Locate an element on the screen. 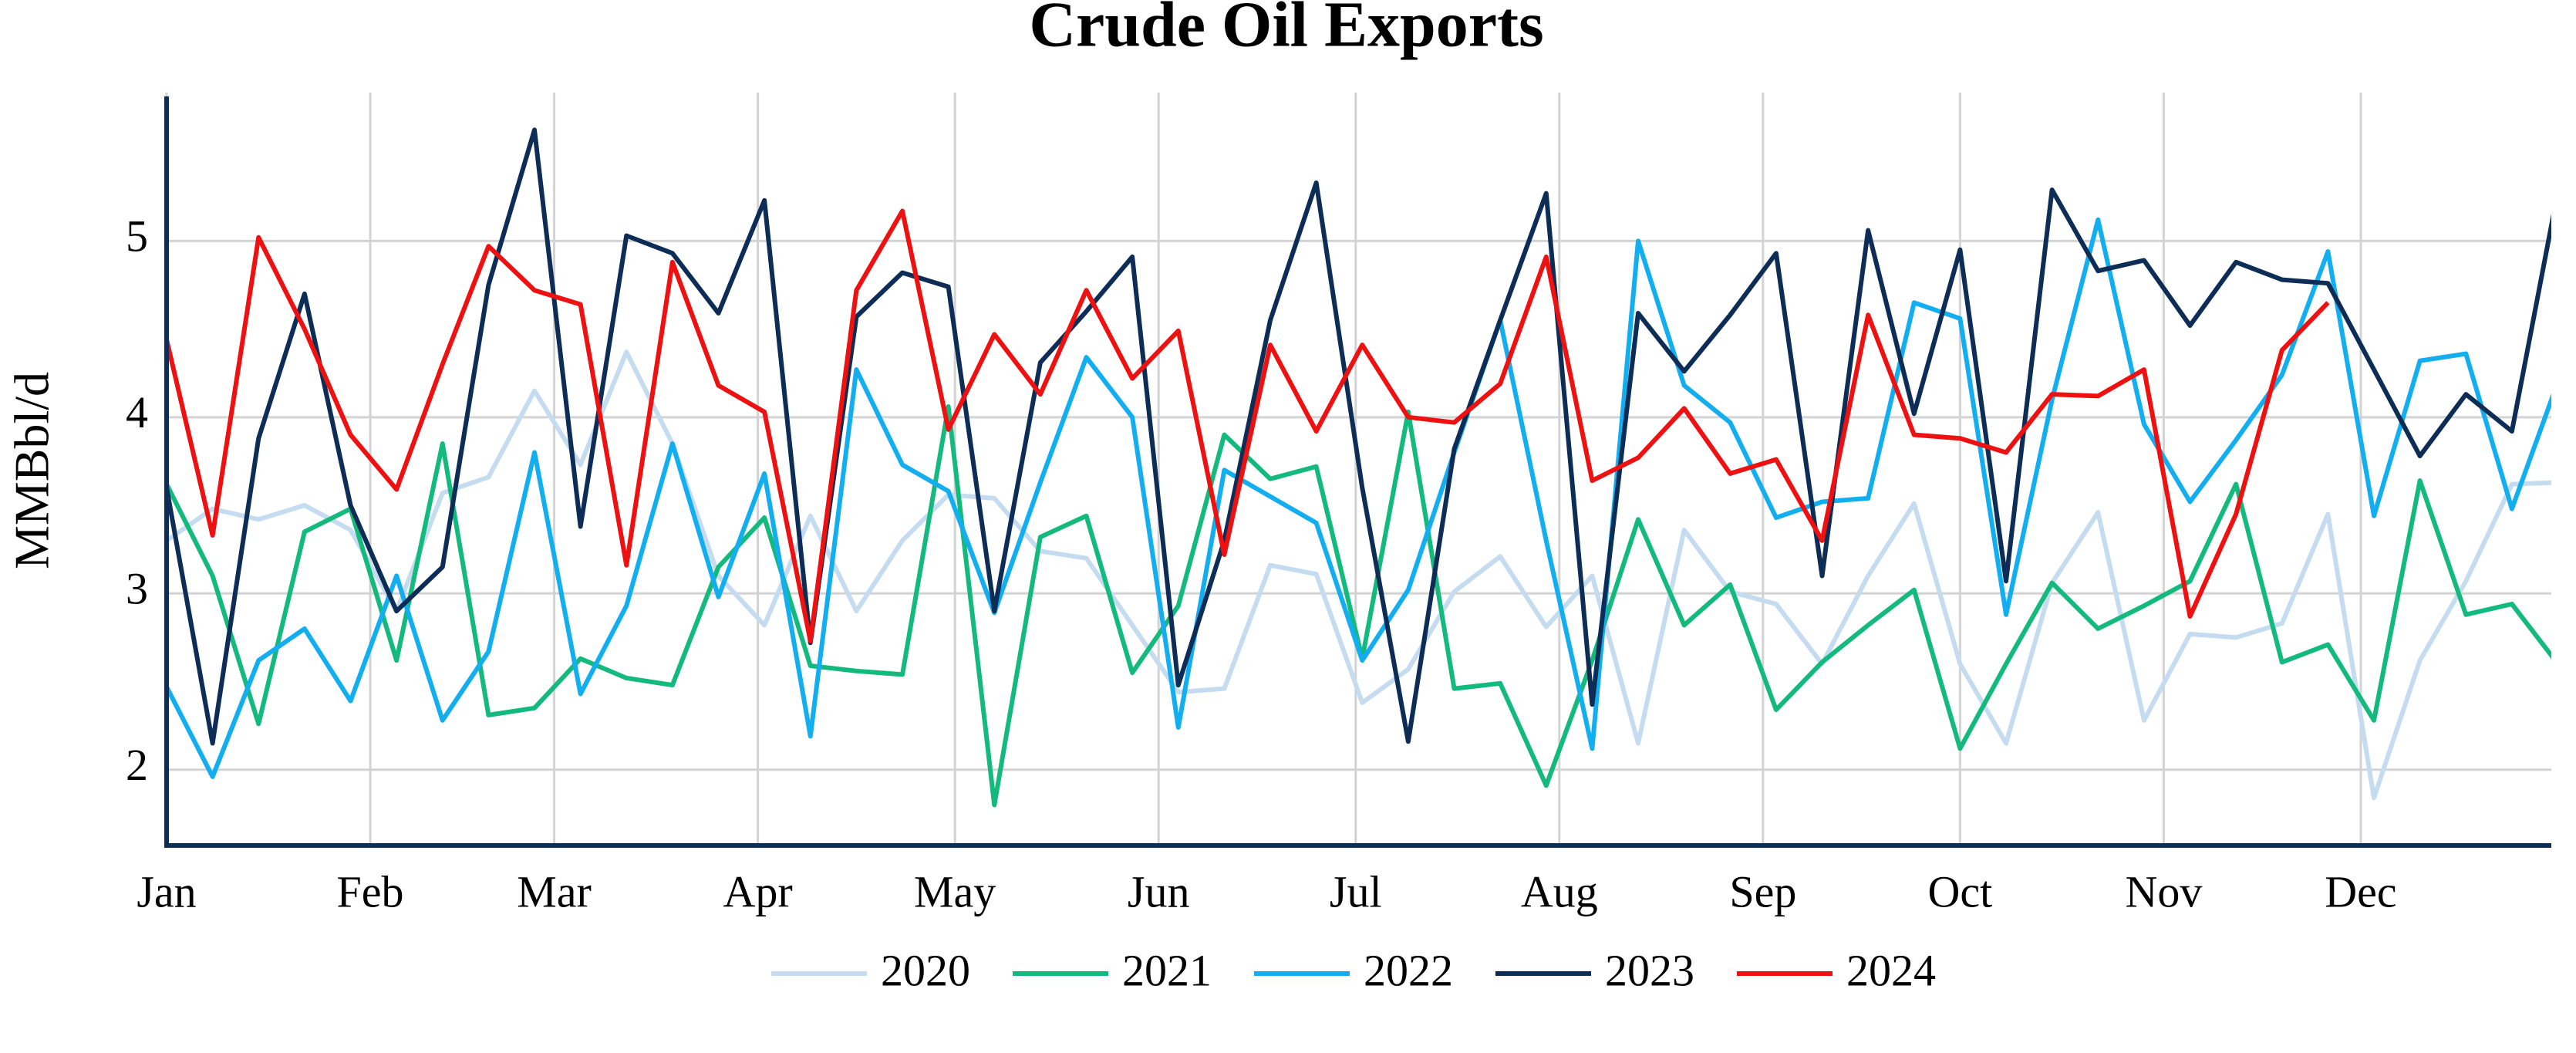 The image size is (2576, 1053). legend: 2020 2021 2022 2023 2024 is located at coordinates (1353, 970).